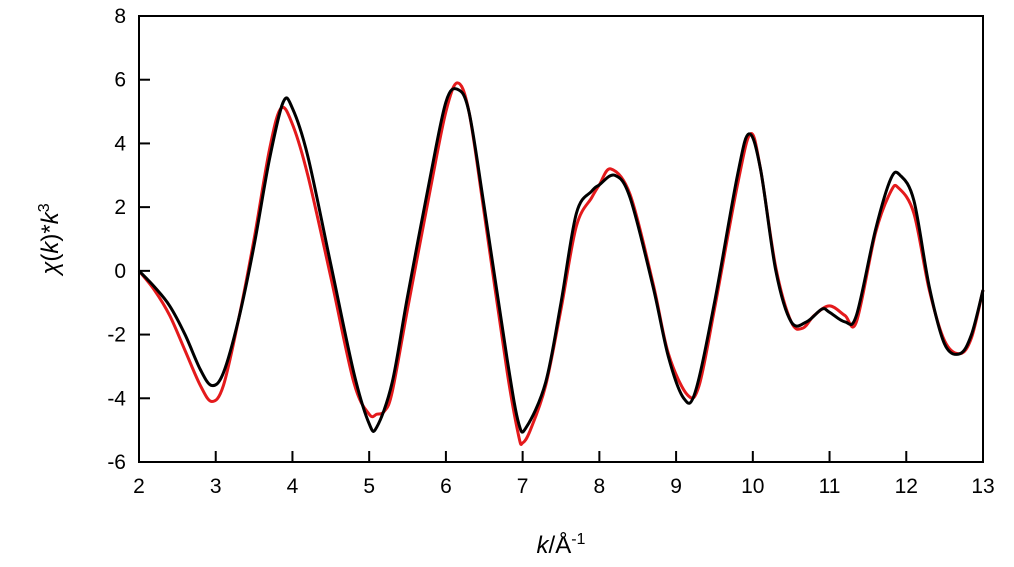 Image resolution: width=1014 pixels, height=567 pixels. I want to click on x-axis-title: k/Å-1, so click(561, 545).